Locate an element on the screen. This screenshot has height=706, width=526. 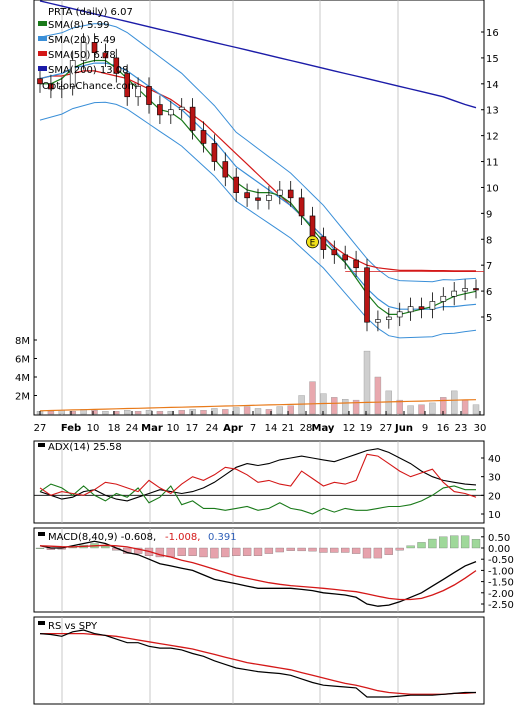
x-tick-label: 9 is located at coordinates (425, 428).